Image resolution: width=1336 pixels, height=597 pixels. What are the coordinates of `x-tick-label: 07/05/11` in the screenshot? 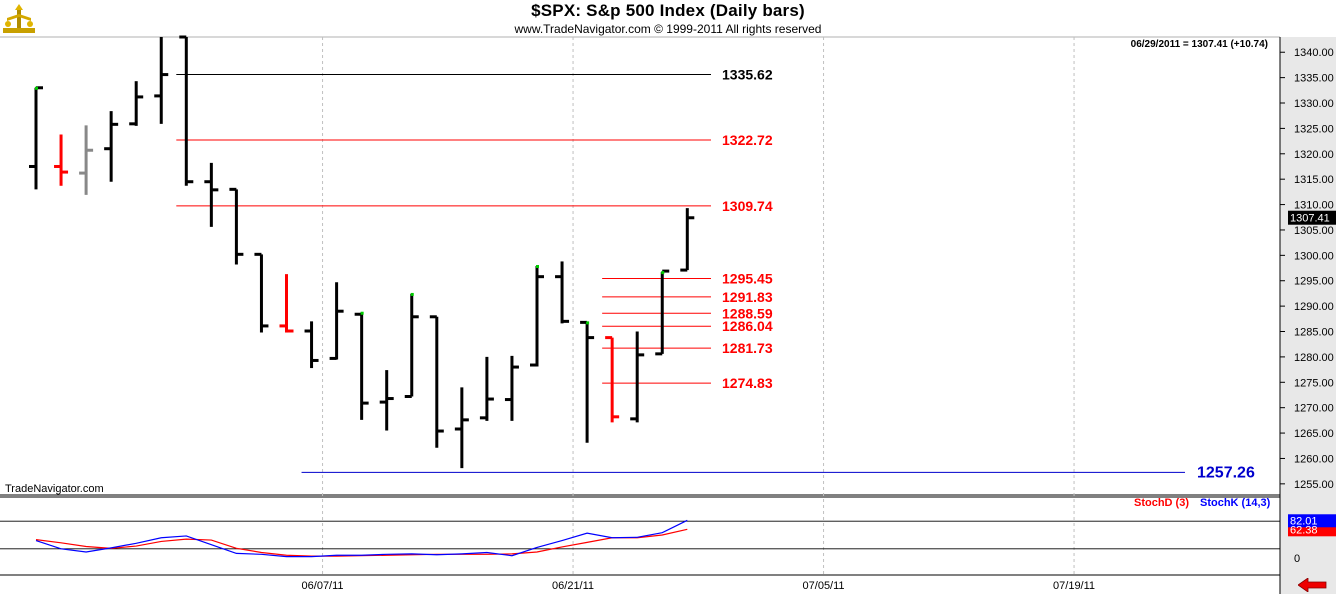 It's located at (824, 586).